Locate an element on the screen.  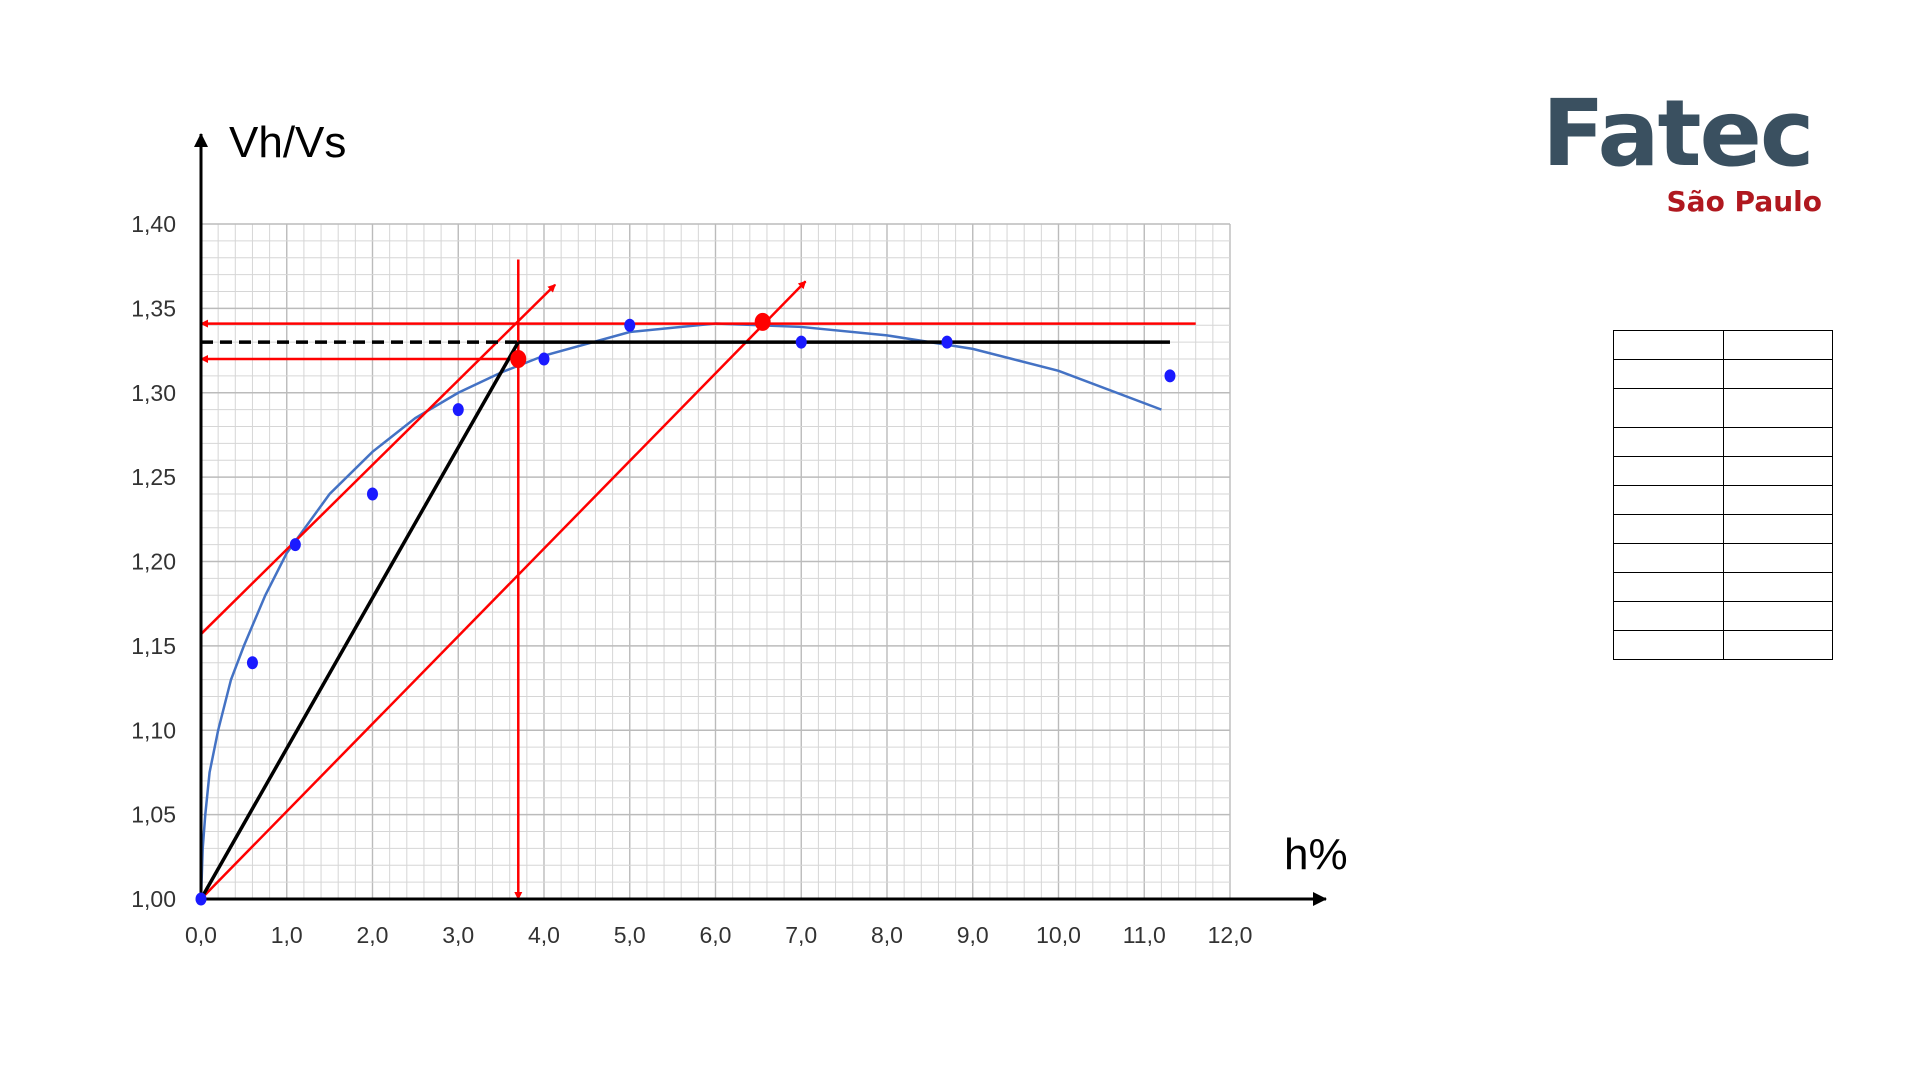
x-tick-label: 11,0 is located at coordinates (1144, 935).